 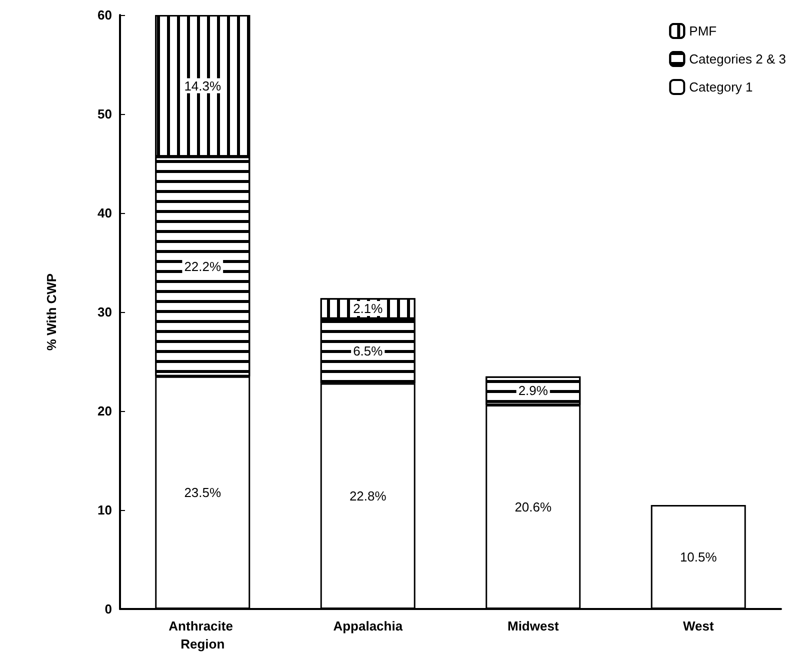 I want to click on x-tick-label: West, so click(x=698, y=626).